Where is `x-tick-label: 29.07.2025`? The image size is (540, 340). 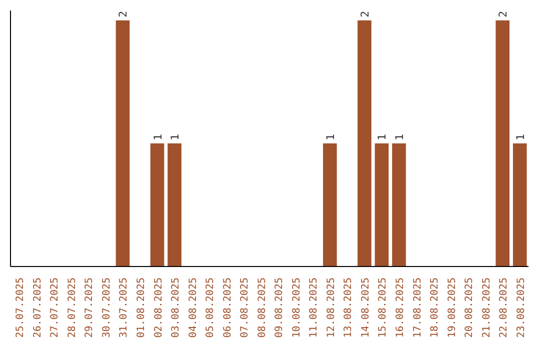 x-tick-label: 29.07.2025 is located at coordinates (90, 307).